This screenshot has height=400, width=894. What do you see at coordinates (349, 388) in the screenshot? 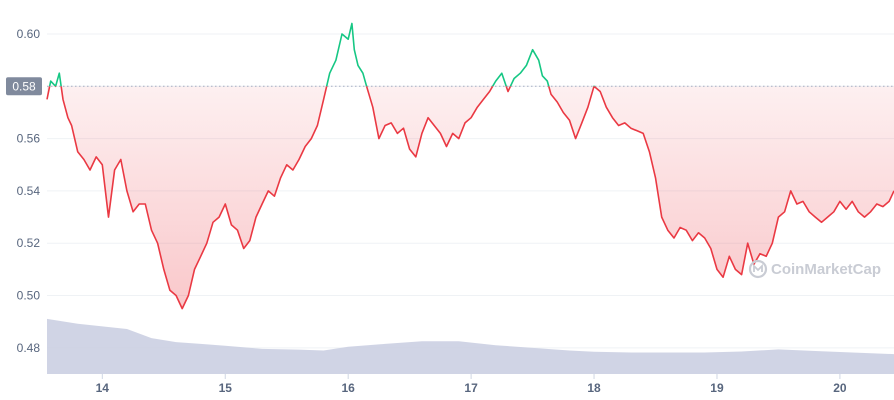
I see `x-tick-label: 16` at bounding box center [349, 388].